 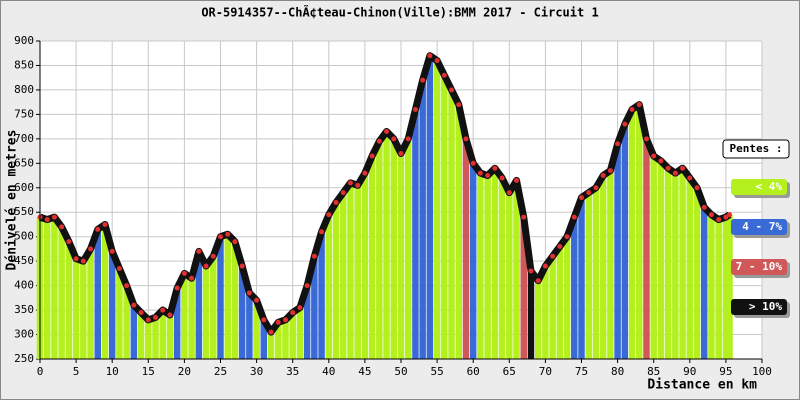 I want to click on legend-label: > 10%, so click(x=765, y=306).